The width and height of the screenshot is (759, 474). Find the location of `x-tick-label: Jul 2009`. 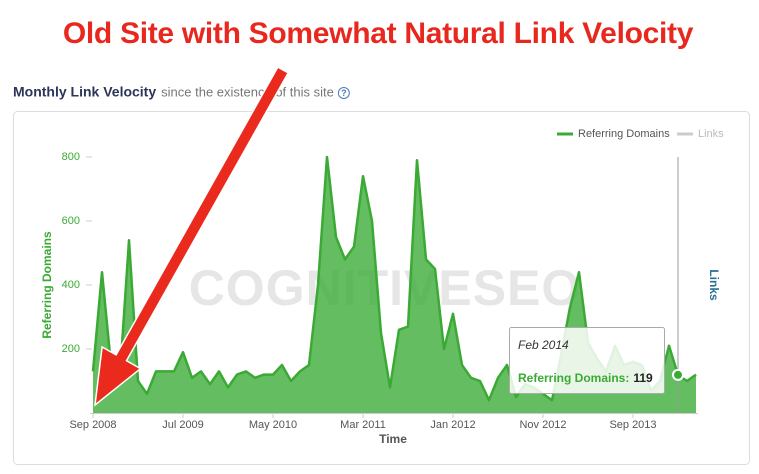

x-tick-label: Jul 2009 is located at coordinates (183, 425).